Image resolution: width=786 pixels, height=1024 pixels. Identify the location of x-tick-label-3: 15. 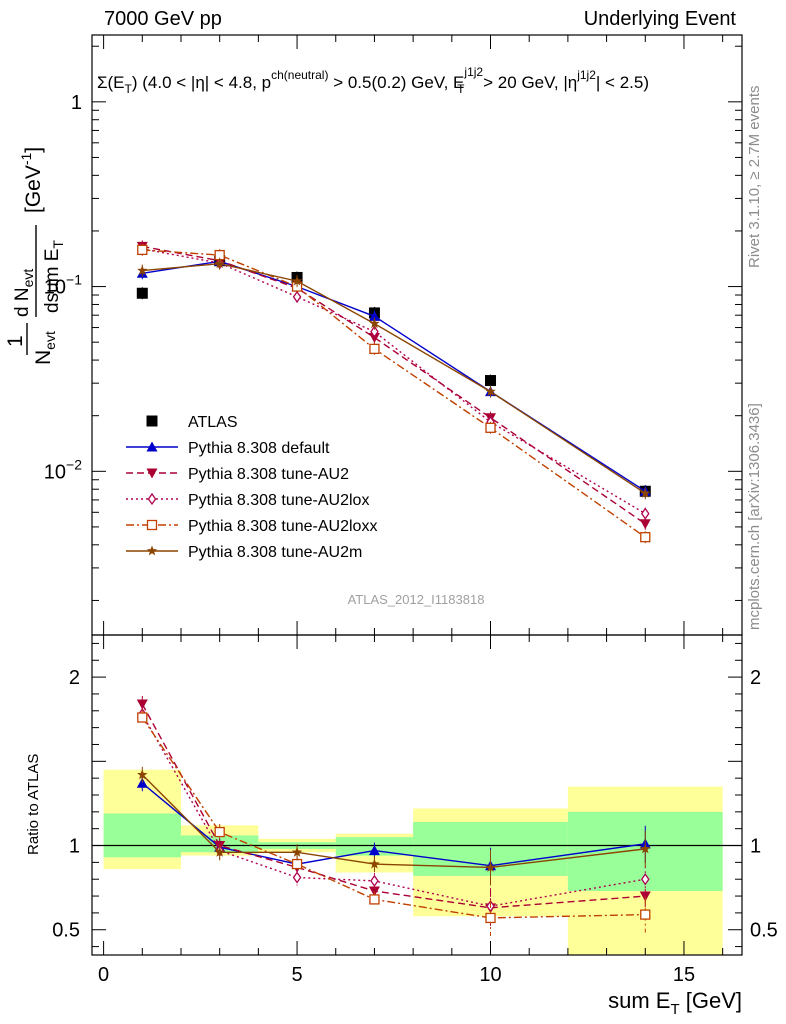
(684, 975).